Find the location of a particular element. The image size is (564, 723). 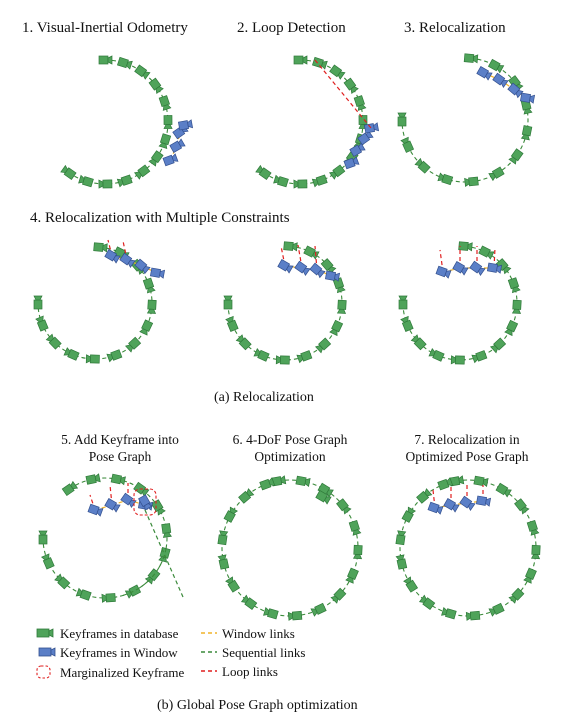

panel-relocalization is located at coordinates (466, 120).